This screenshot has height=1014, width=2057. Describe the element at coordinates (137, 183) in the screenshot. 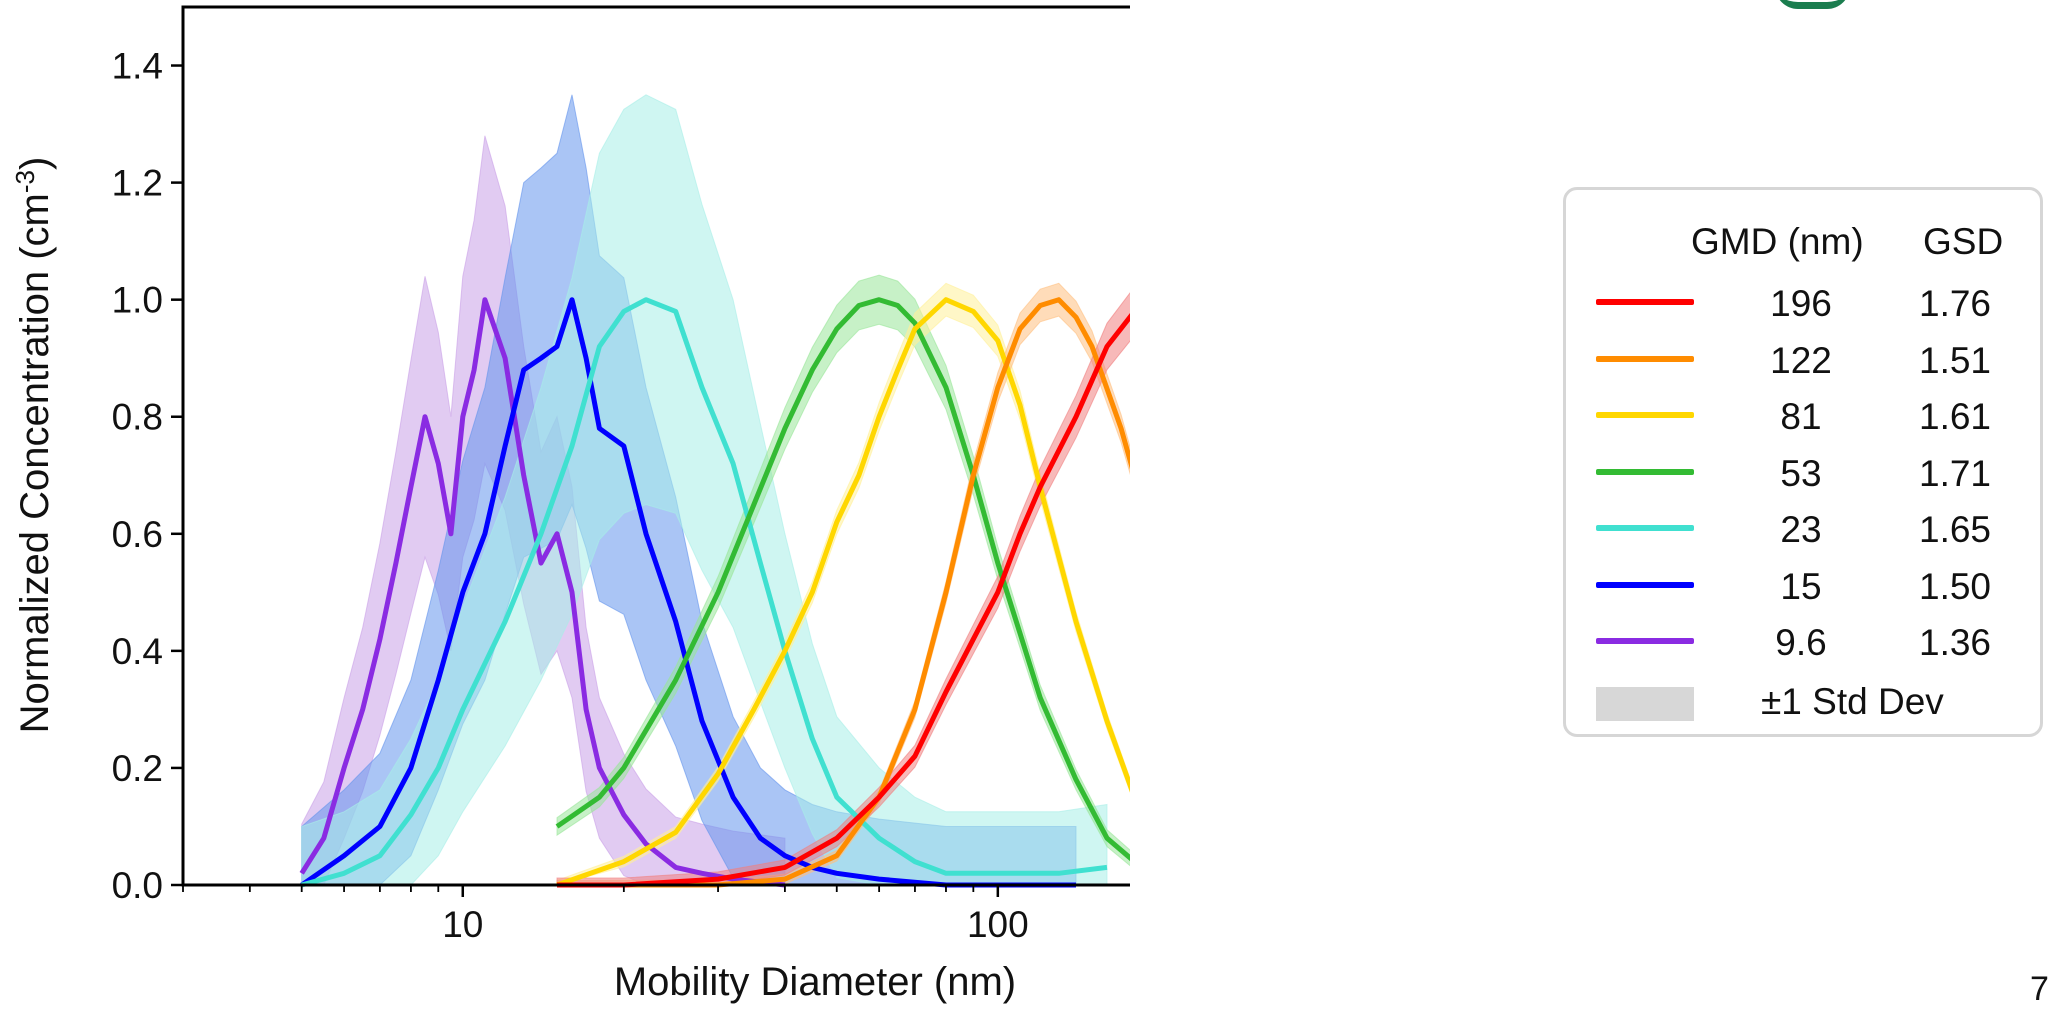

I see `y-tick-label: 1.2` at that location.